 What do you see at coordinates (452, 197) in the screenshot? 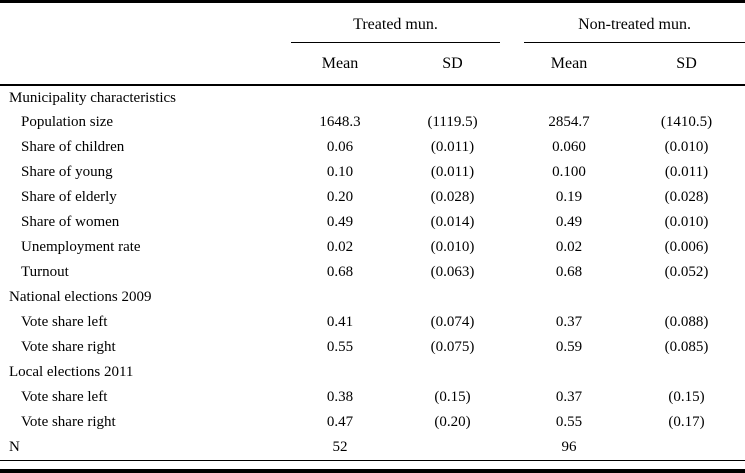
I see `cell-sd-treated: (0.028)` at bounding box center [452, 197].